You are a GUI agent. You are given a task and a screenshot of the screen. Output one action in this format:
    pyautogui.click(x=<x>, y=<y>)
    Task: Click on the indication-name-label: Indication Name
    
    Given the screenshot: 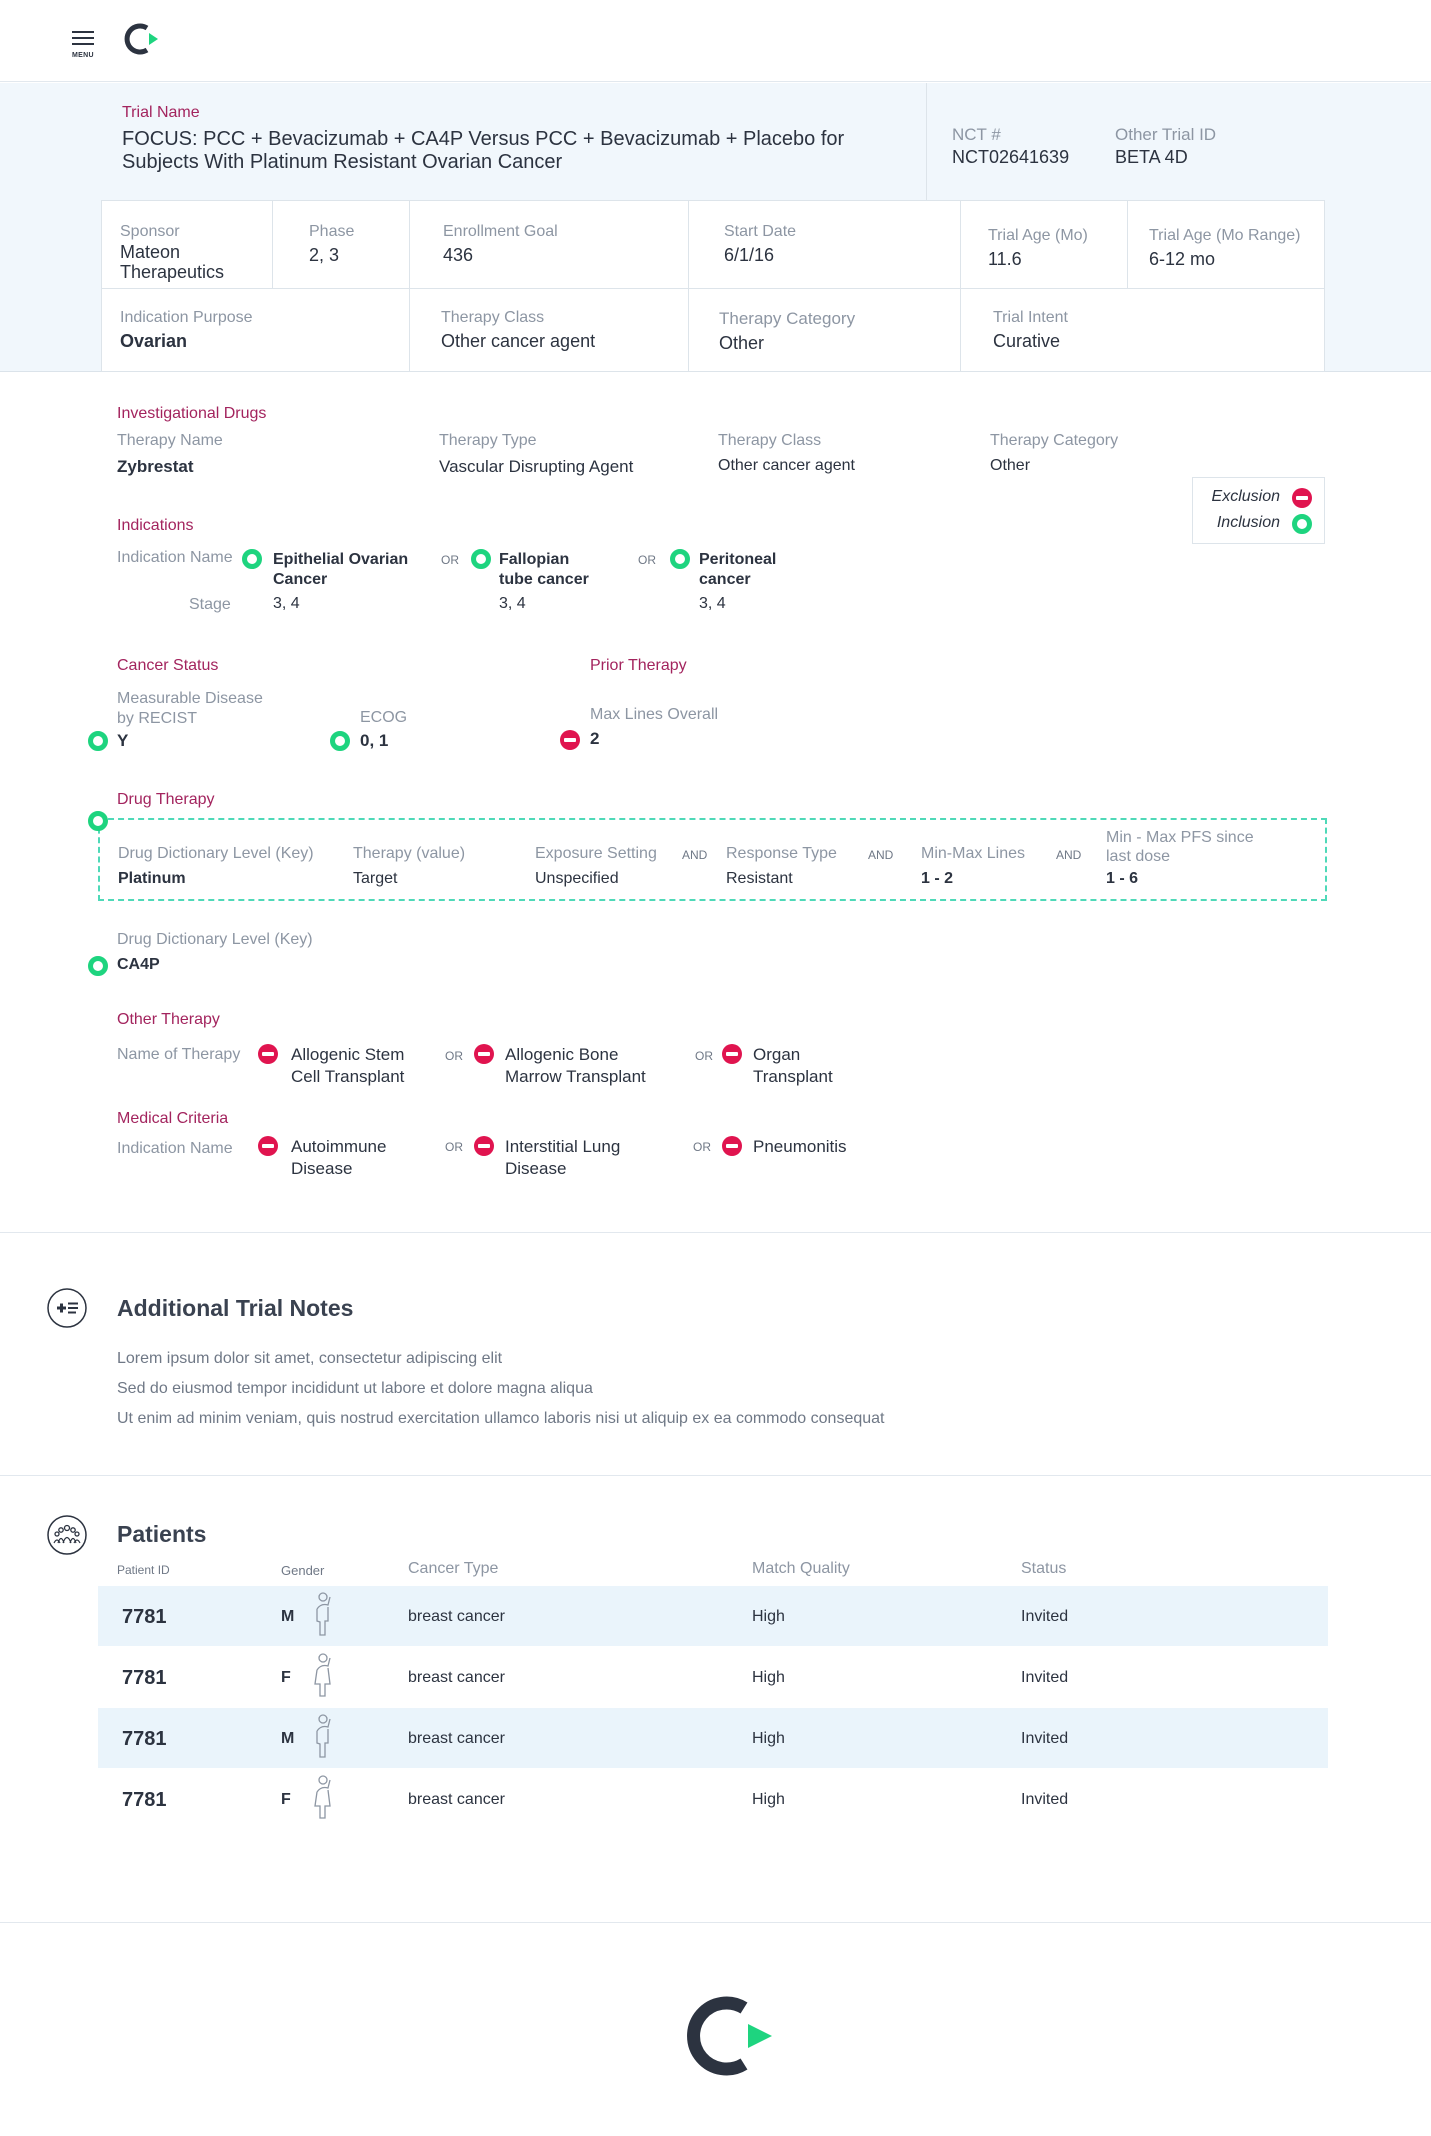 What is the action you would take?
    pyautogui.click(x=175, y=557)
    